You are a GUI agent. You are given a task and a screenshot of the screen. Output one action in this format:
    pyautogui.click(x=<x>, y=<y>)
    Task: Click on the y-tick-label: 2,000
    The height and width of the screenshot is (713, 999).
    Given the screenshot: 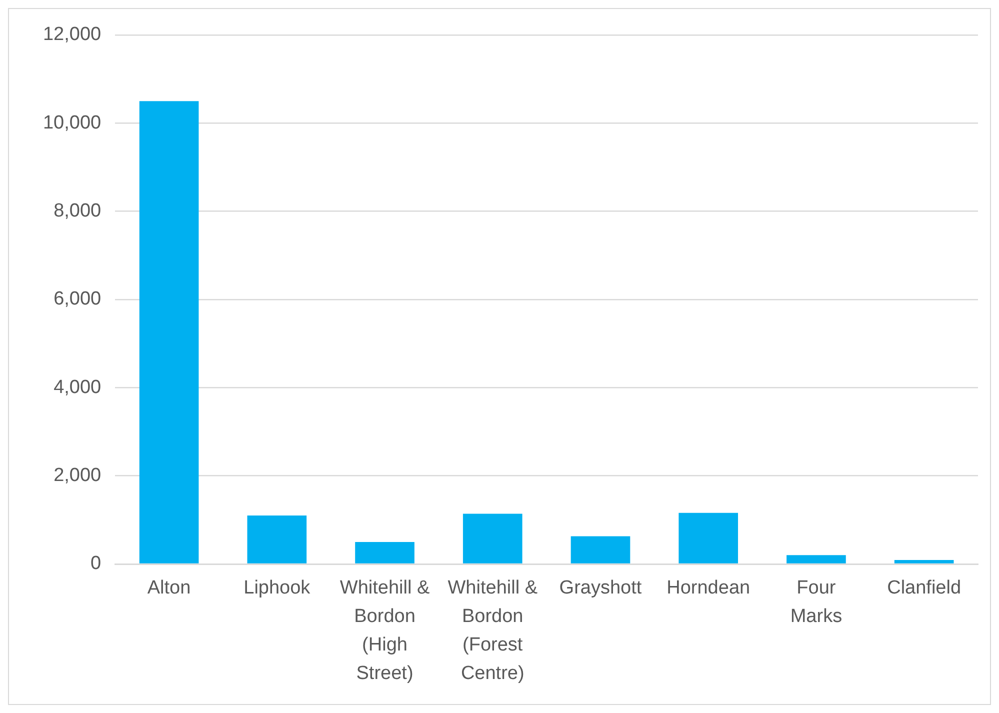 What is the action you would take?
    pyautogui.click(x=78, y=475)
    